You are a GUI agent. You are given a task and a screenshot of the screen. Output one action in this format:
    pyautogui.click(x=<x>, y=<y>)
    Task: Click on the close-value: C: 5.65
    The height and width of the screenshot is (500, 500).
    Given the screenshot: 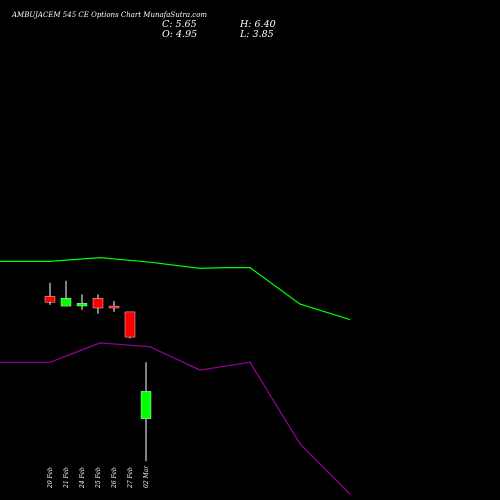 What is the action you would take?
    pyautogui.click(x=179, y=24)
    